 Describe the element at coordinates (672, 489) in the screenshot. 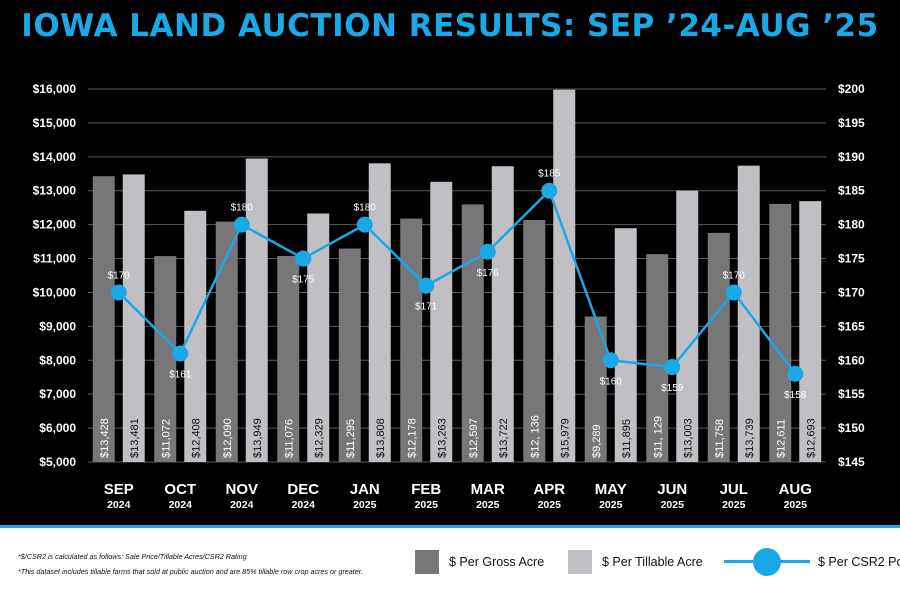

I see `x-tick-month: JUN` at that location.